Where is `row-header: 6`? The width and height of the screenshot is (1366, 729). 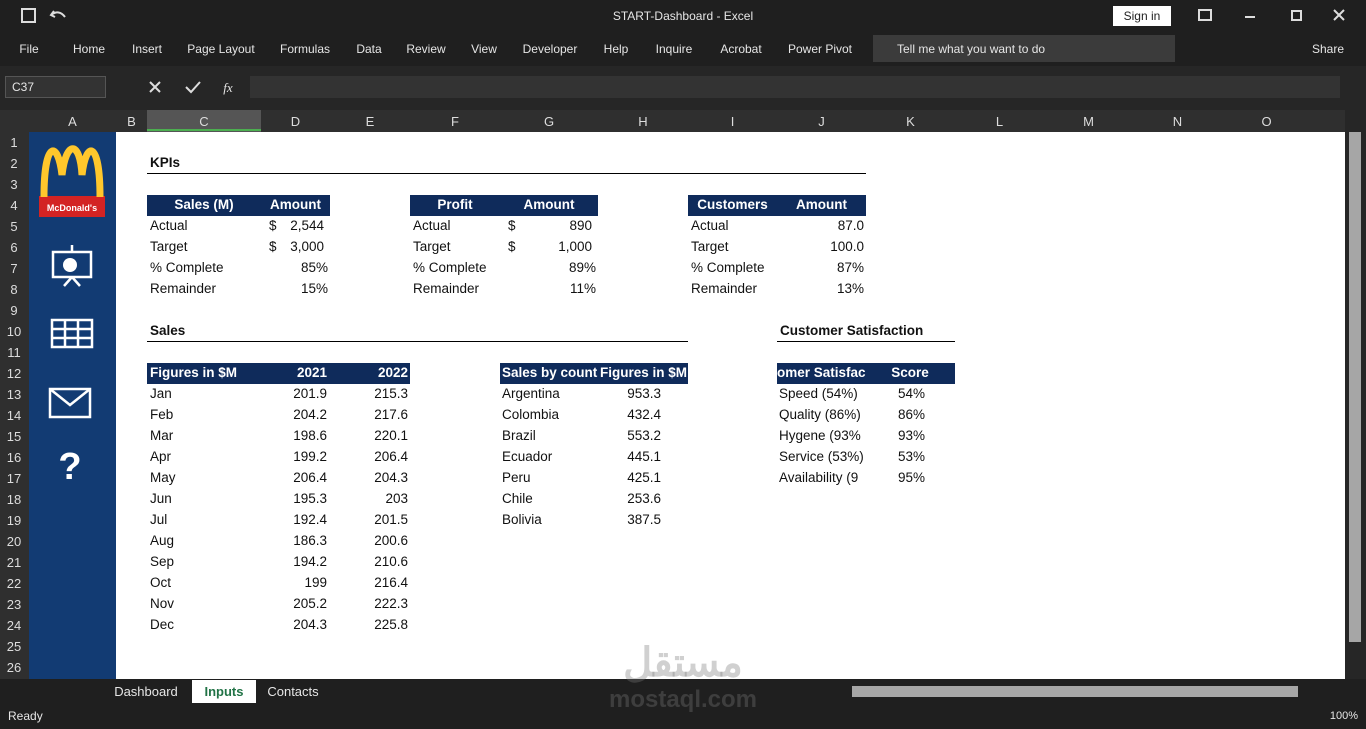 row-header: 6 is located at coordinates (14, 247).